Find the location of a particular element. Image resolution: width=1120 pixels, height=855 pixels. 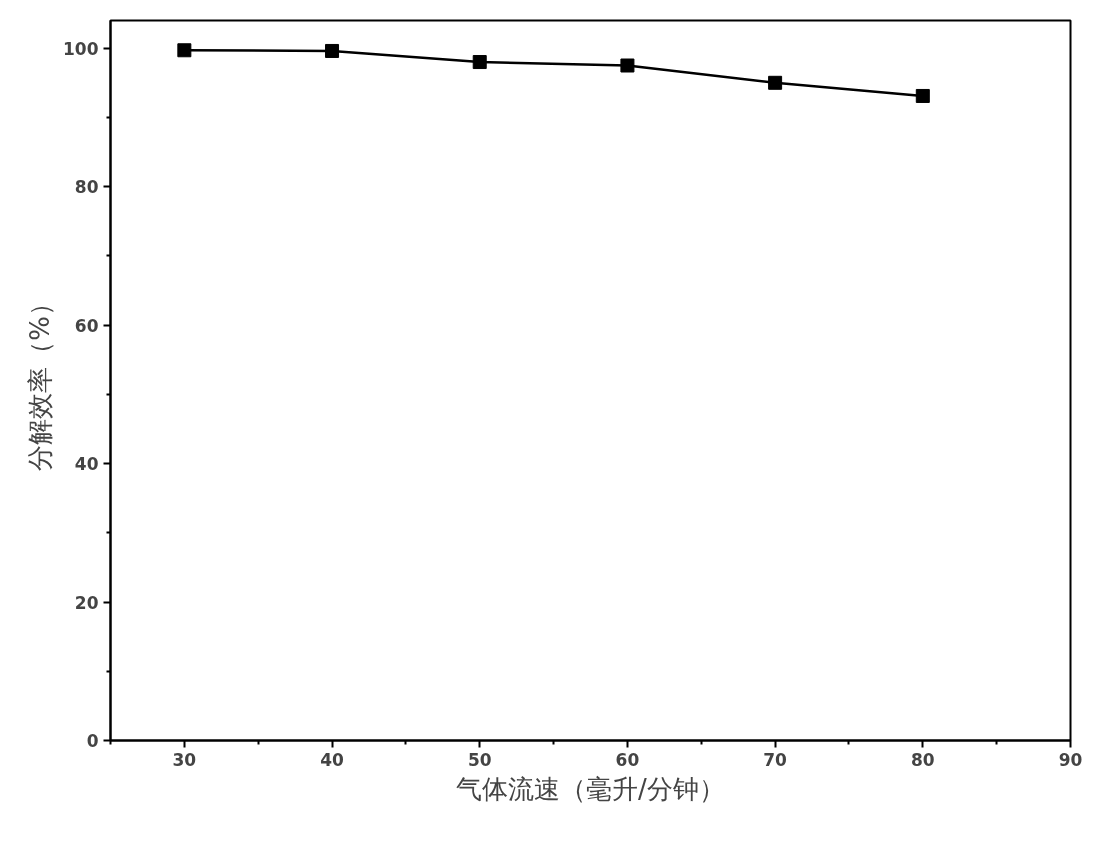

x-tick-label: 40 is located at coordinates (332, 759).